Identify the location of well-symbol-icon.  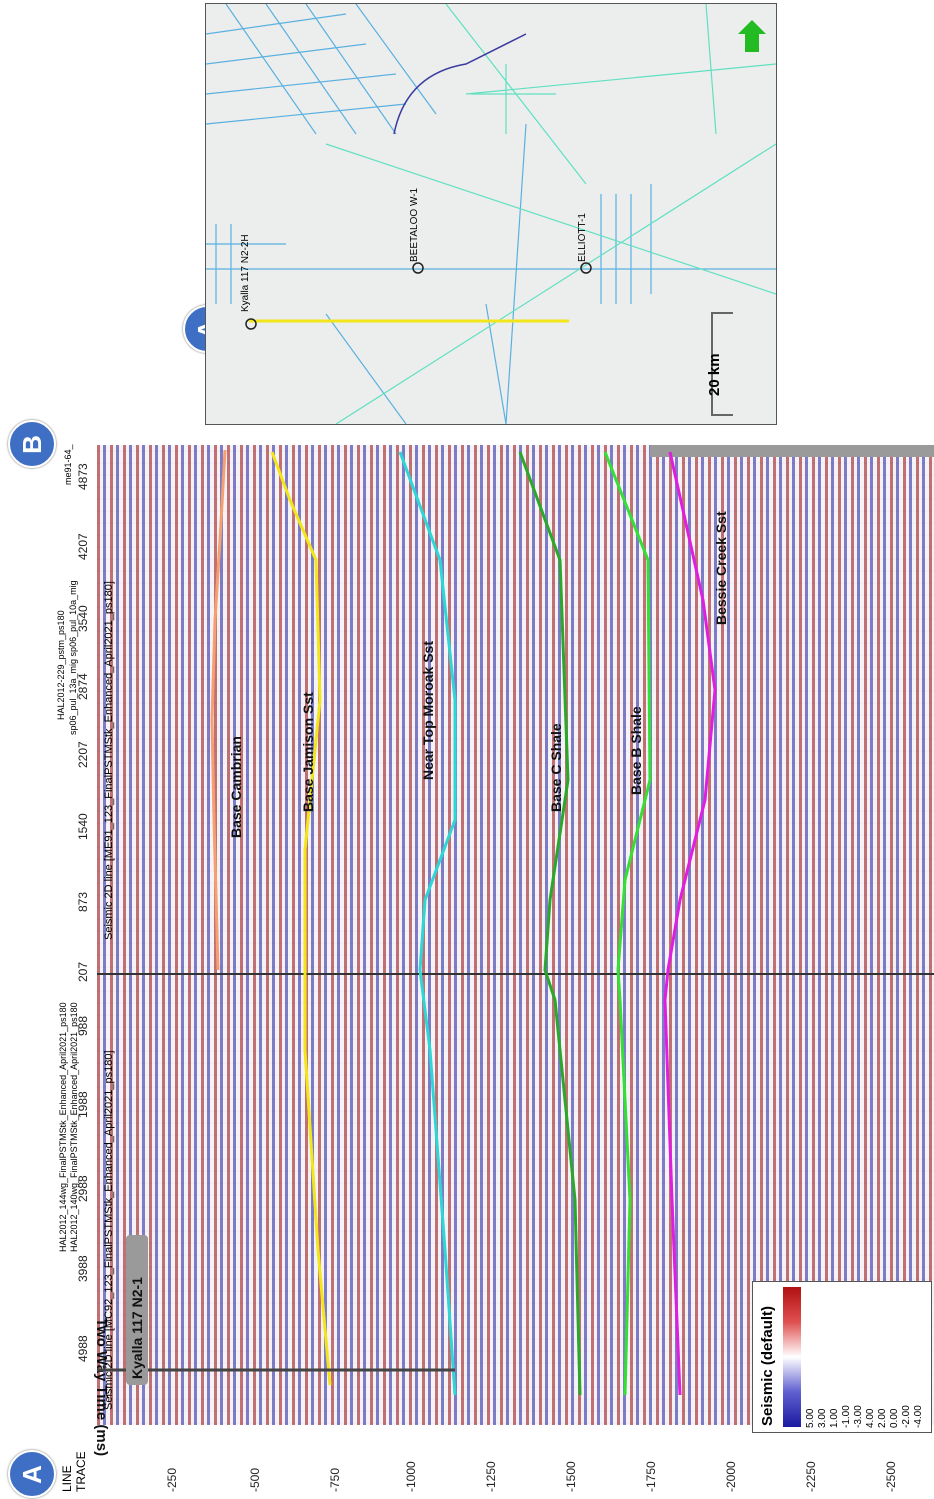
(418, 296).